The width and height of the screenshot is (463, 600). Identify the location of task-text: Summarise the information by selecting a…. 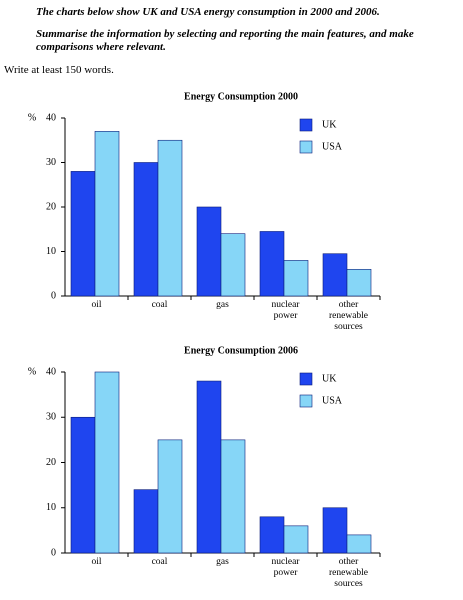
(225, 40).